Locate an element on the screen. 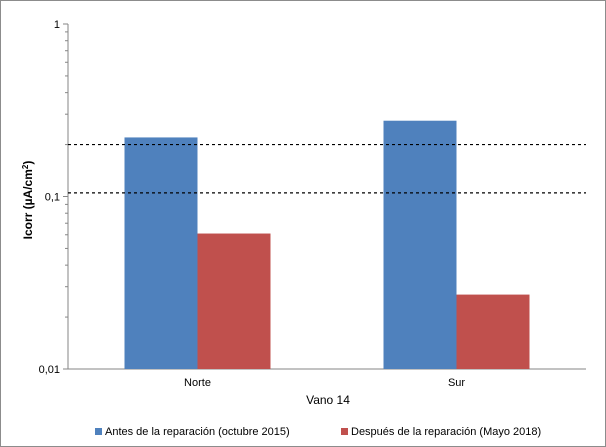 This screenshot has height=447, width=606. legend-item-before: Antes de la reparación (octubre 2015) is located at coordinates (192, 432).